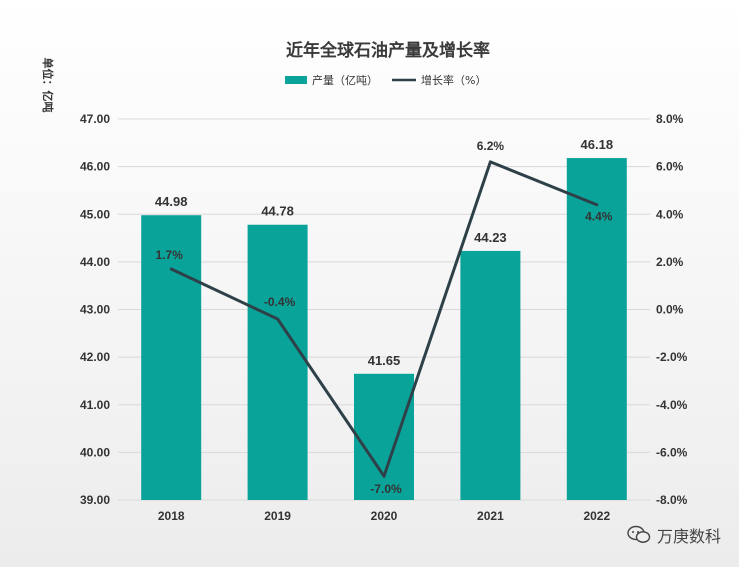 Image resolution: width=739 pixels, height=567 pixels. I want to click on watermark: 万庚数科, so click(674, 535).